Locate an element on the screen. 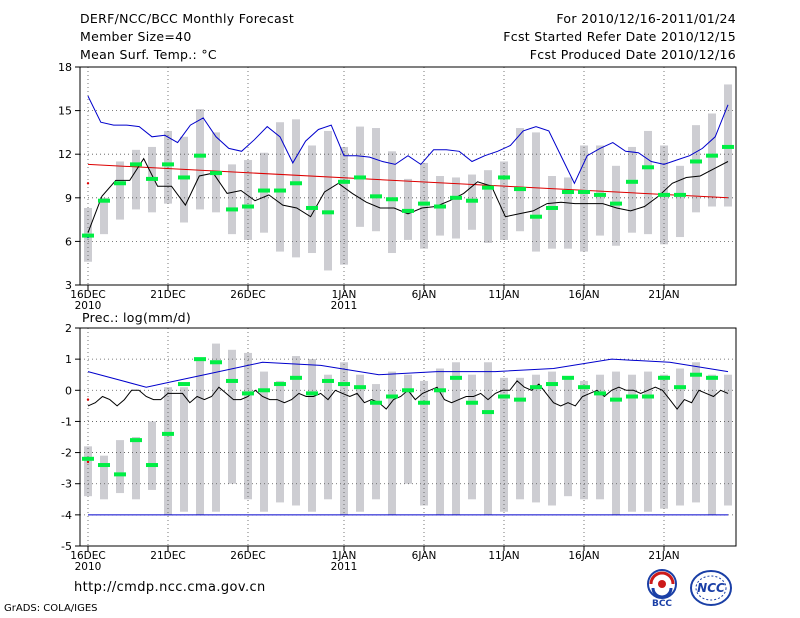  y-tick-label: 2 is located at coordinates (68, 328).